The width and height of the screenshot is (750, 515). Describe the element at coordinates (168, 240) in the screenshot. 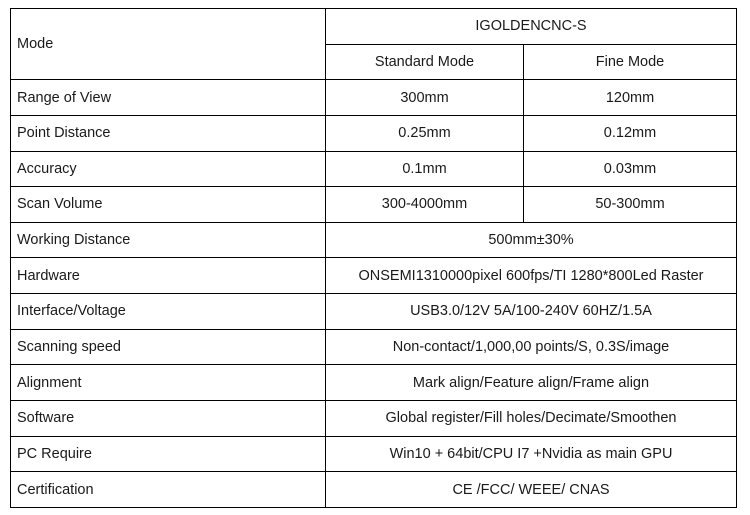

I see `row-label-working-distance: Working Distance` at that location.